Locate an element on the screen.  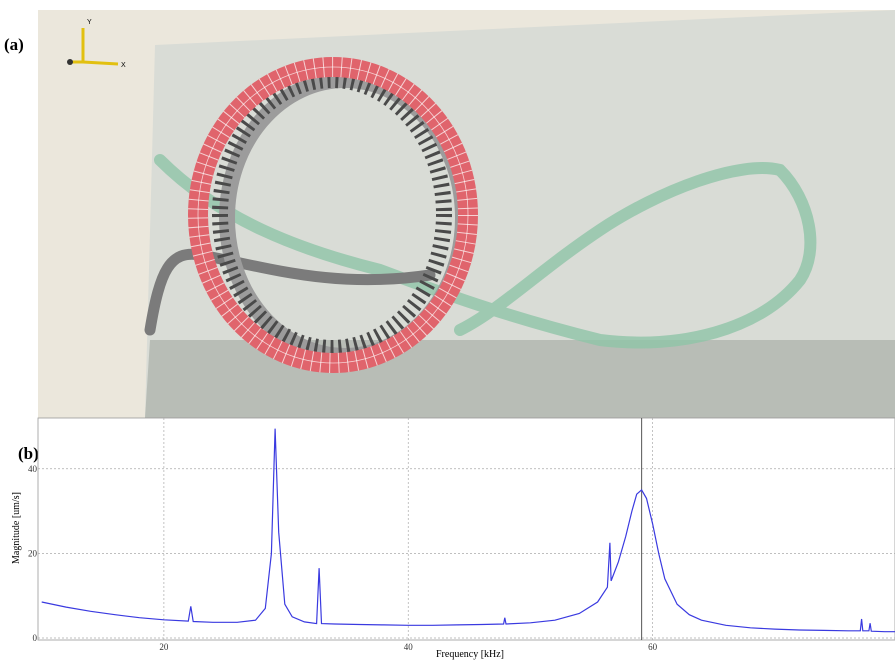
panel-label: (a) is located at coordinates (14, 44).